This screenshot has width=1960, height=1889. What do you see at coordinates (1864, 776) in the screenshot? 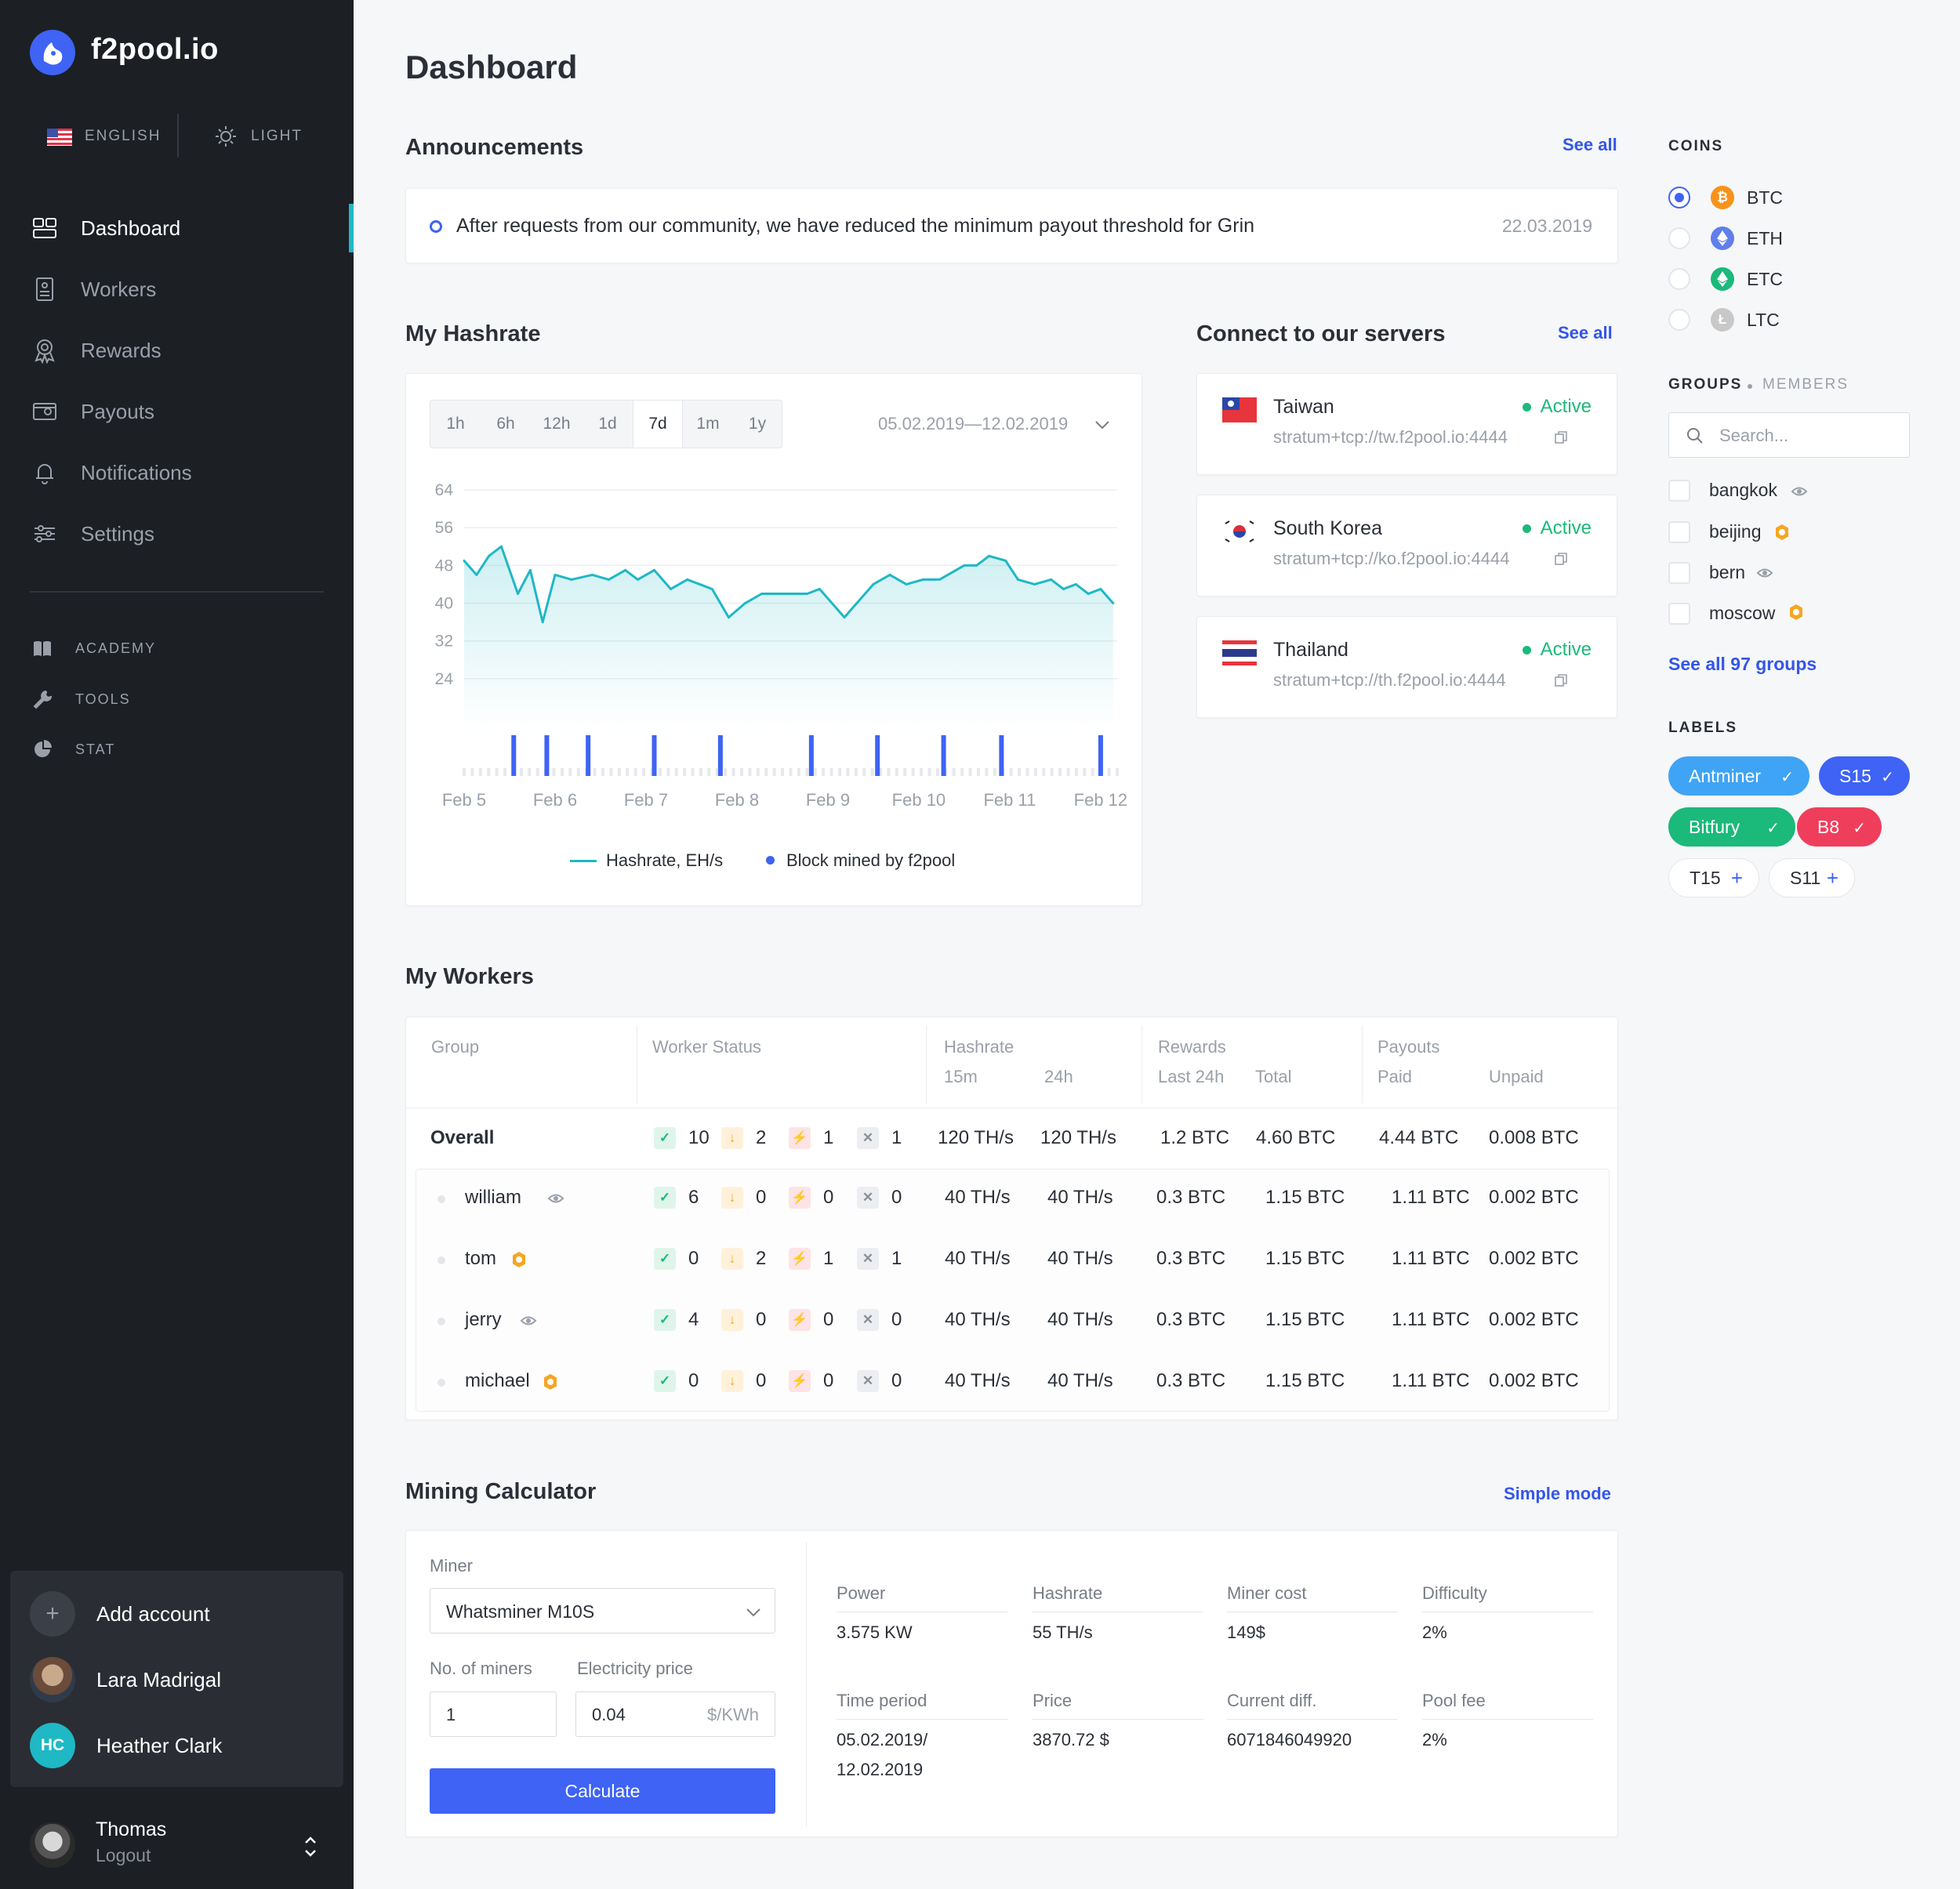
I see `label-chip-s15: S15 ✓` at bounding box center [1864, 776].